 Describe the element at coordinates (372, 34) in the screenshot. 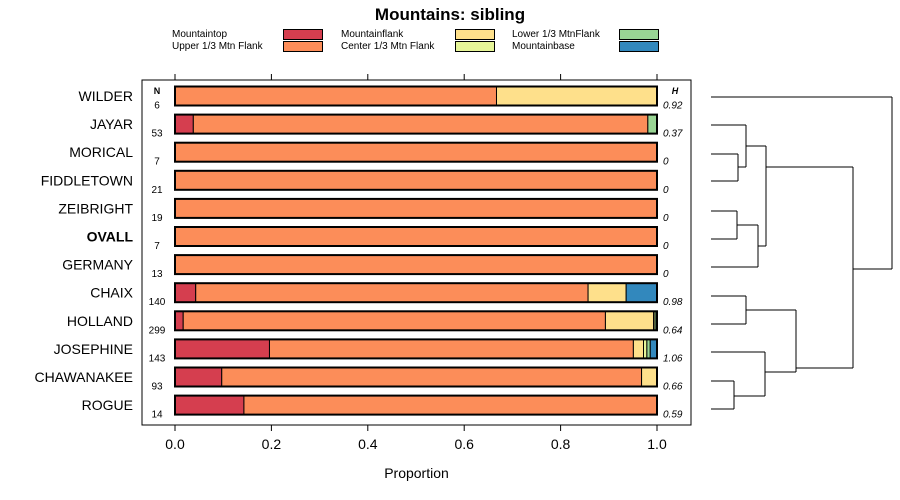

I see `legend-label: Mountainflank` at that location.